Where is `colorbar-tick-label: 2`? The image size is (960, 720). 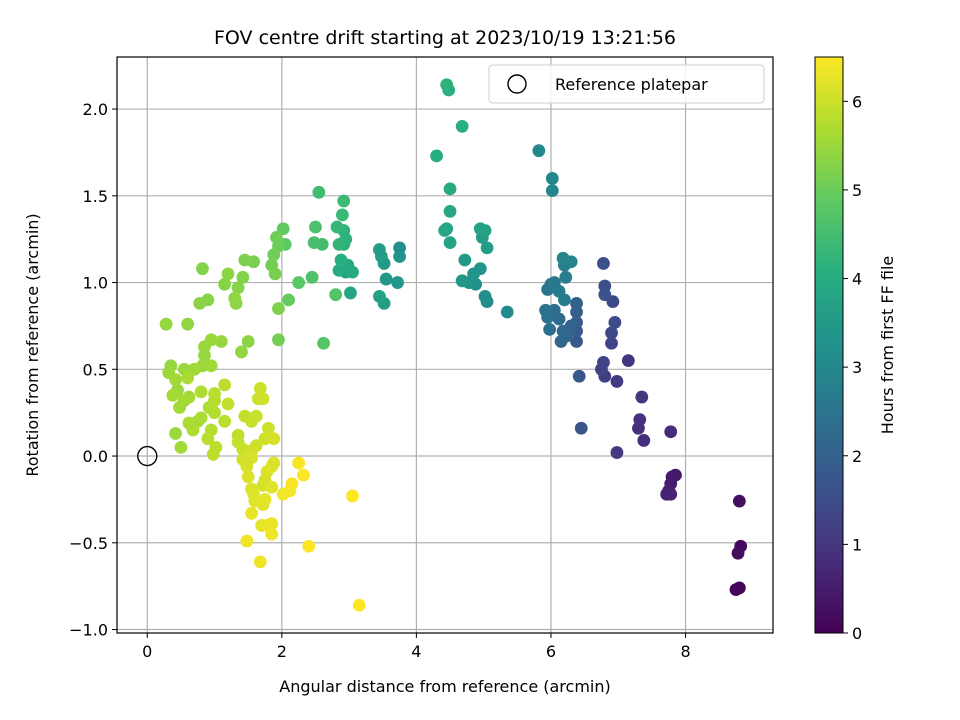
colorbar-tick-label: 2 is located at coordinates (857, 456).